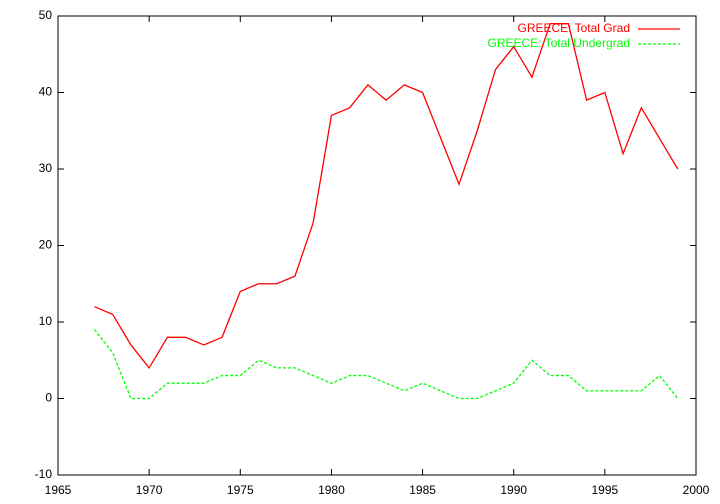  What do you see at coordinates (48, 398) in the screenshot?
I see `y-tick-label: 0` at bounding box center [48, 398].